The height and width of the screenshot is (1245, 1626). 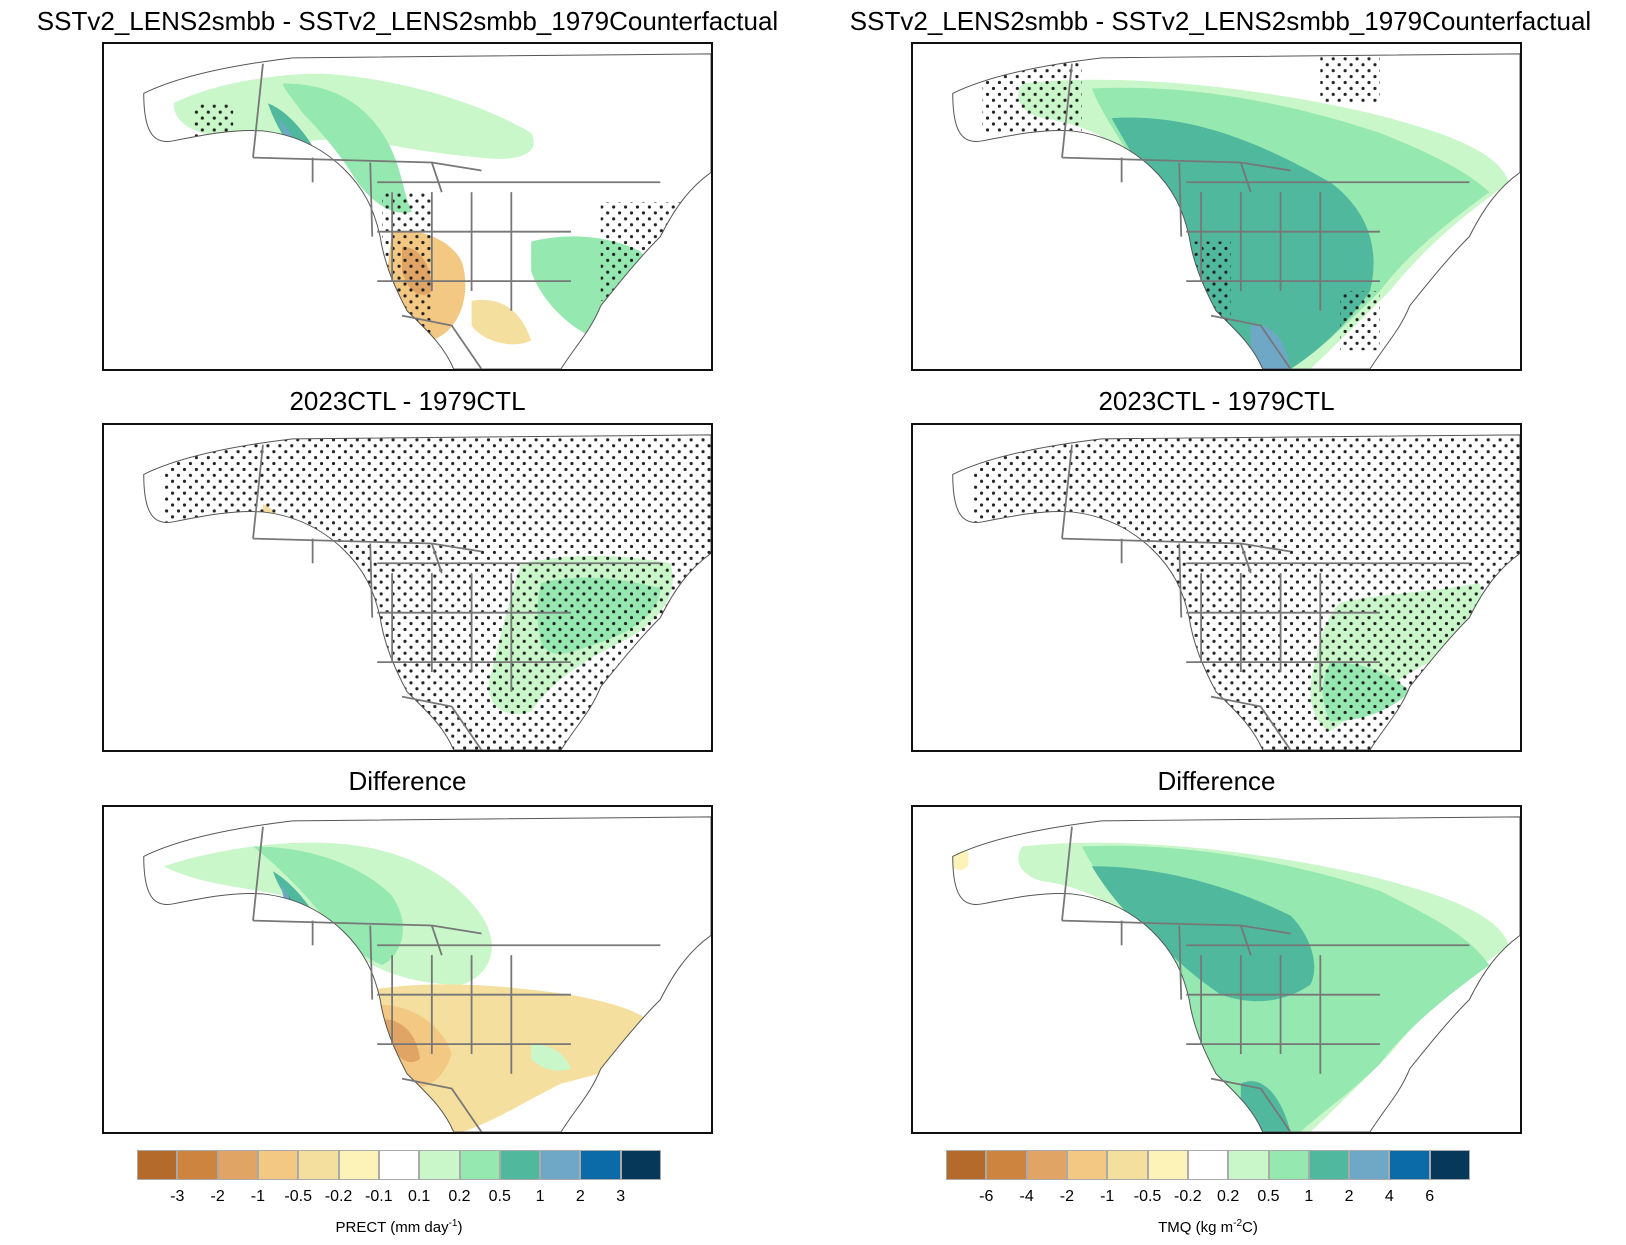 I want to click on map-panel-middle-left, so click(x=407, y=587).